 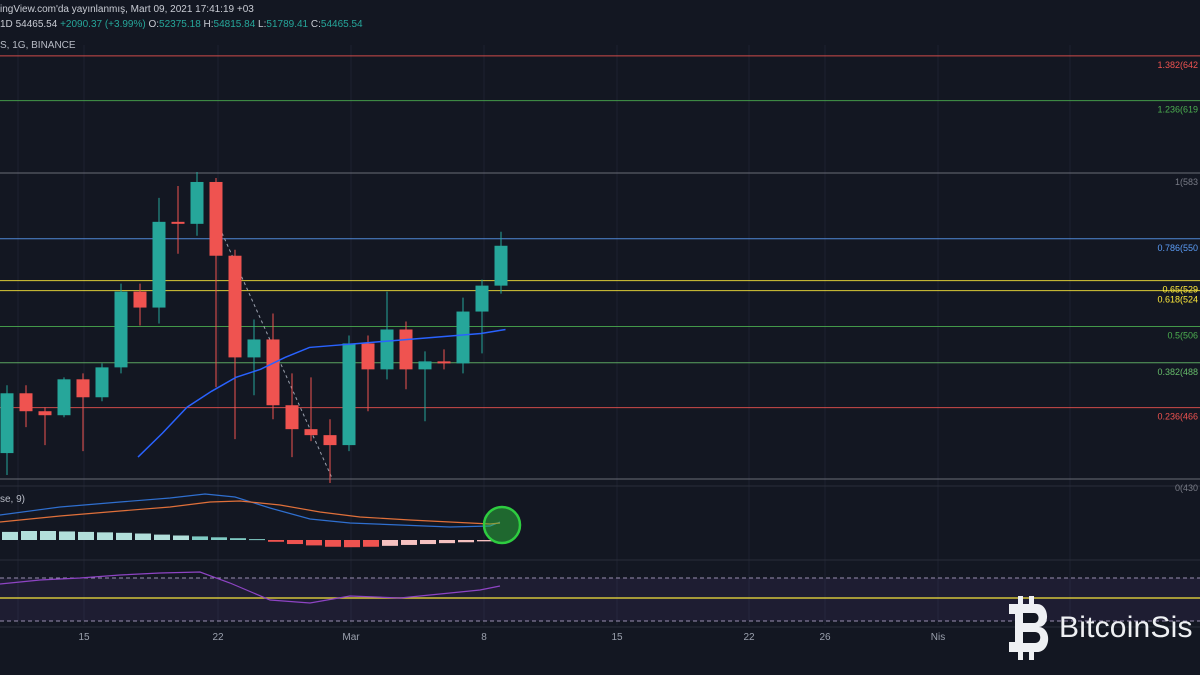 I want to click on fib-level-label: 1.382(642, so click(x=1177, y=65).